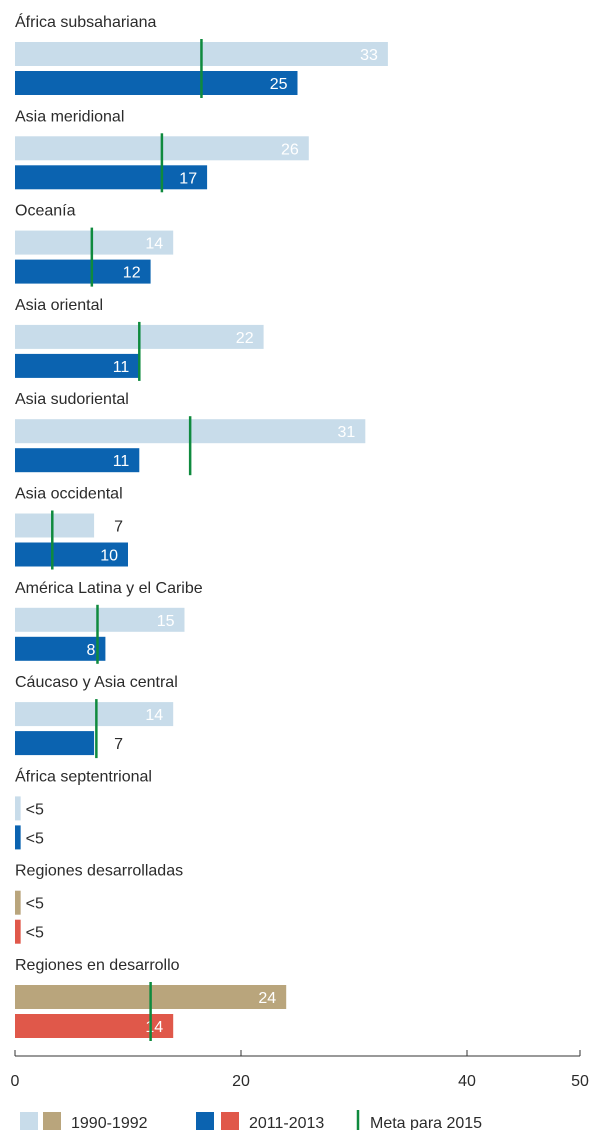 The height and width of the screenshot is (1130, 601). What do you see at coordinates (109, 556) in the screenshot?
I see `data-label: 10` at bounding box center [109, 556].